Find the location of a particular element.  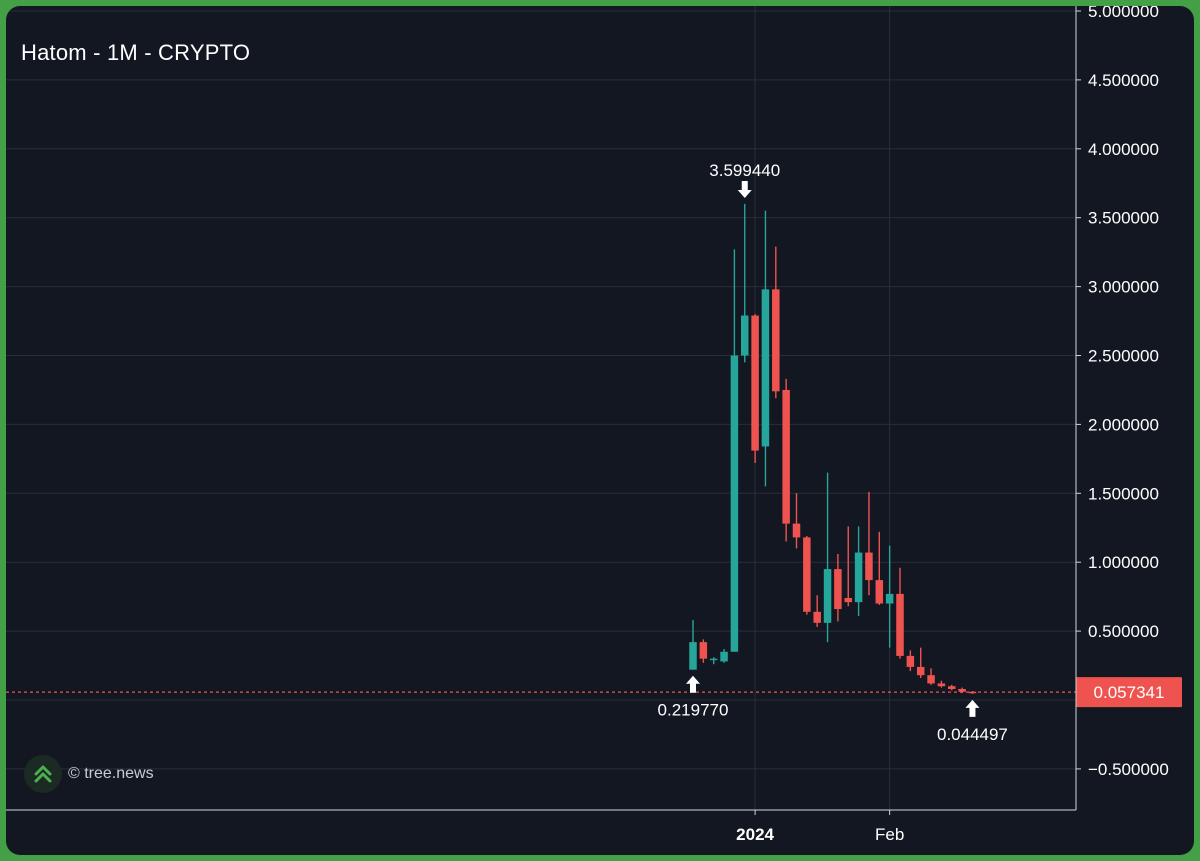

y-tick-label: −0.500000 is located at coordinates (1128, 769).